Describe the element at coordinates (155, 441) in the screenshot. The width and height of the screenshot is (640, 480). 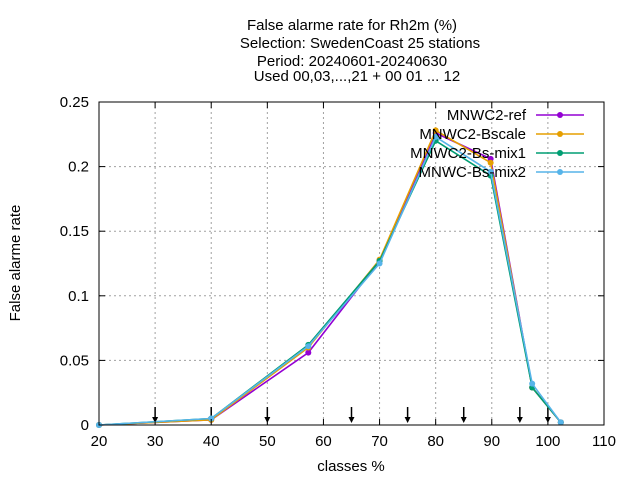
I see `x-tick-label: 30` at that location.